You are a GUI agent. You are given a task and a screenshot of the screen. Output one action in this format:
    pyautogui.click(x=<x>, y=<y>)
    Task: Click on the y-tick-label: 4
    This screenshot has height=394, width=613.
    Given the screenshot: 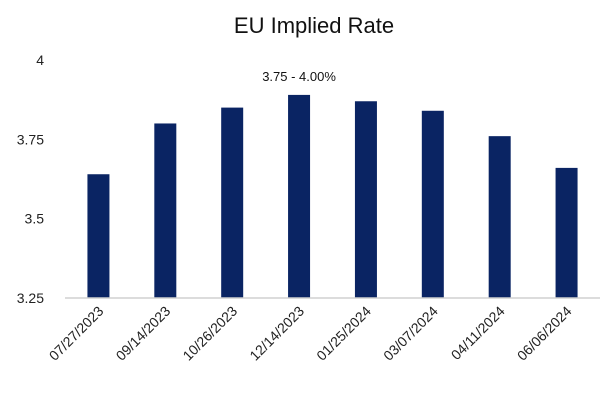 What is the action you would take?
    pyautogui.click(x=40, y=60)
    